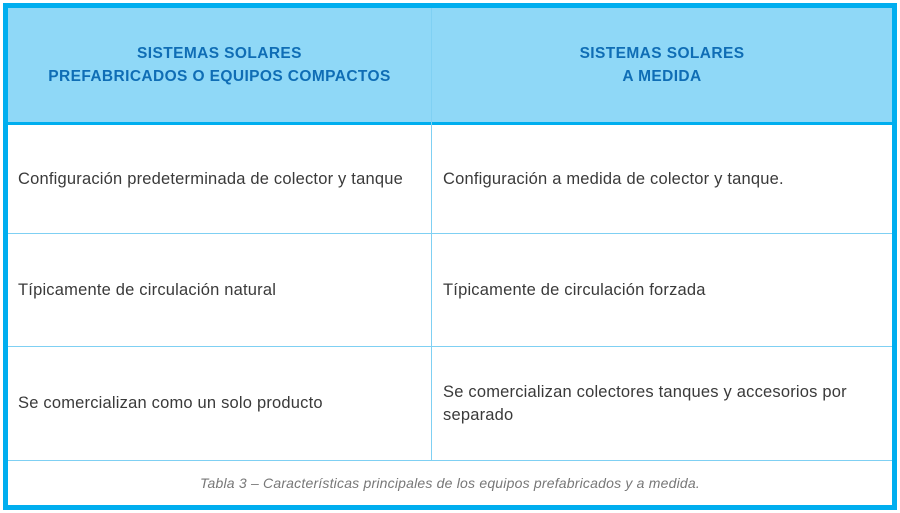 This screenshot has width=900, height=513. What do you see at coordinates (574, 289) in the screenshot?
I see `cell-custom: Típicamente de circulación forzada` at bounding box center [574, 289].